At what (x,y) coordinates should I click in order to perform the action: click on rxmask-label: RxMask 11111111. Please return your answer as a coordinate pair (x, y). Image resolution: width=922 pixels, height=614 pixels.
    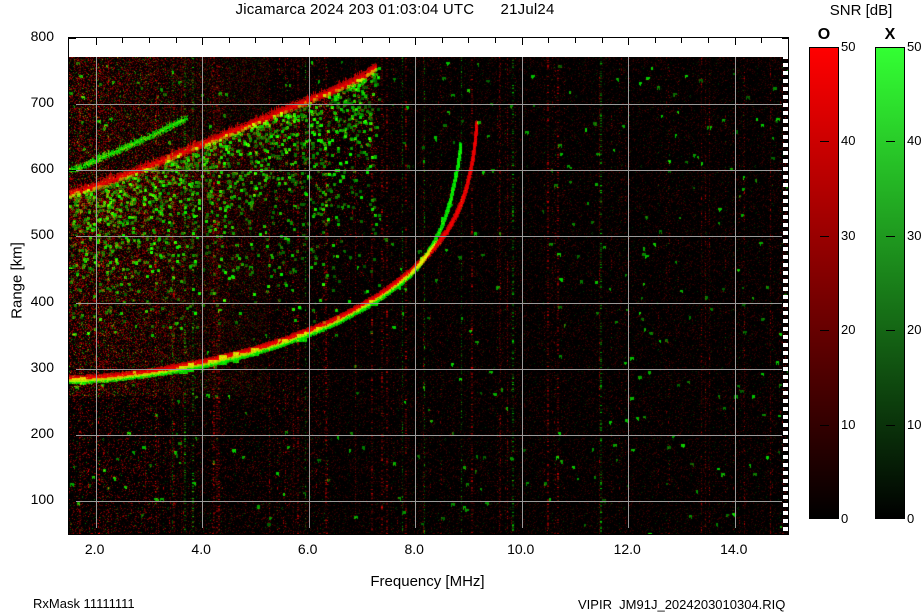
    Looking at the image, I should click on (84, 603).